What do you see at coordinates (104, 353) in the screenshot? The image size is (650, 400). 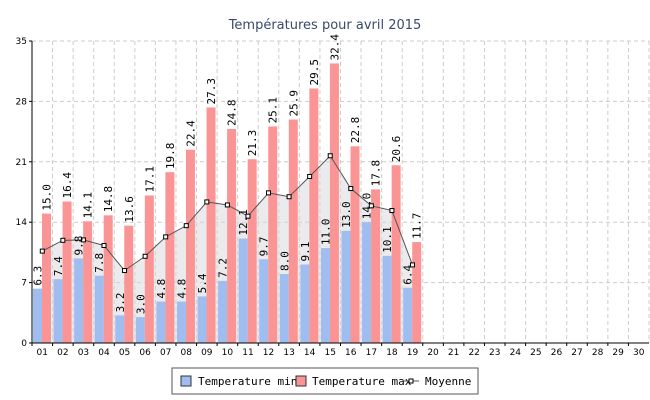 I see `x-tick-label: 04` at bounding box center [104, 353].